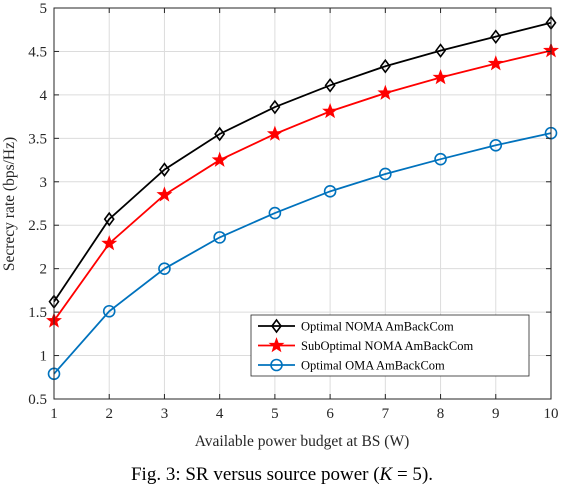 Image resolution: width=564 pixels, height=488 pixels. I want to click on x-tick-label: 9, so click(496, 414).